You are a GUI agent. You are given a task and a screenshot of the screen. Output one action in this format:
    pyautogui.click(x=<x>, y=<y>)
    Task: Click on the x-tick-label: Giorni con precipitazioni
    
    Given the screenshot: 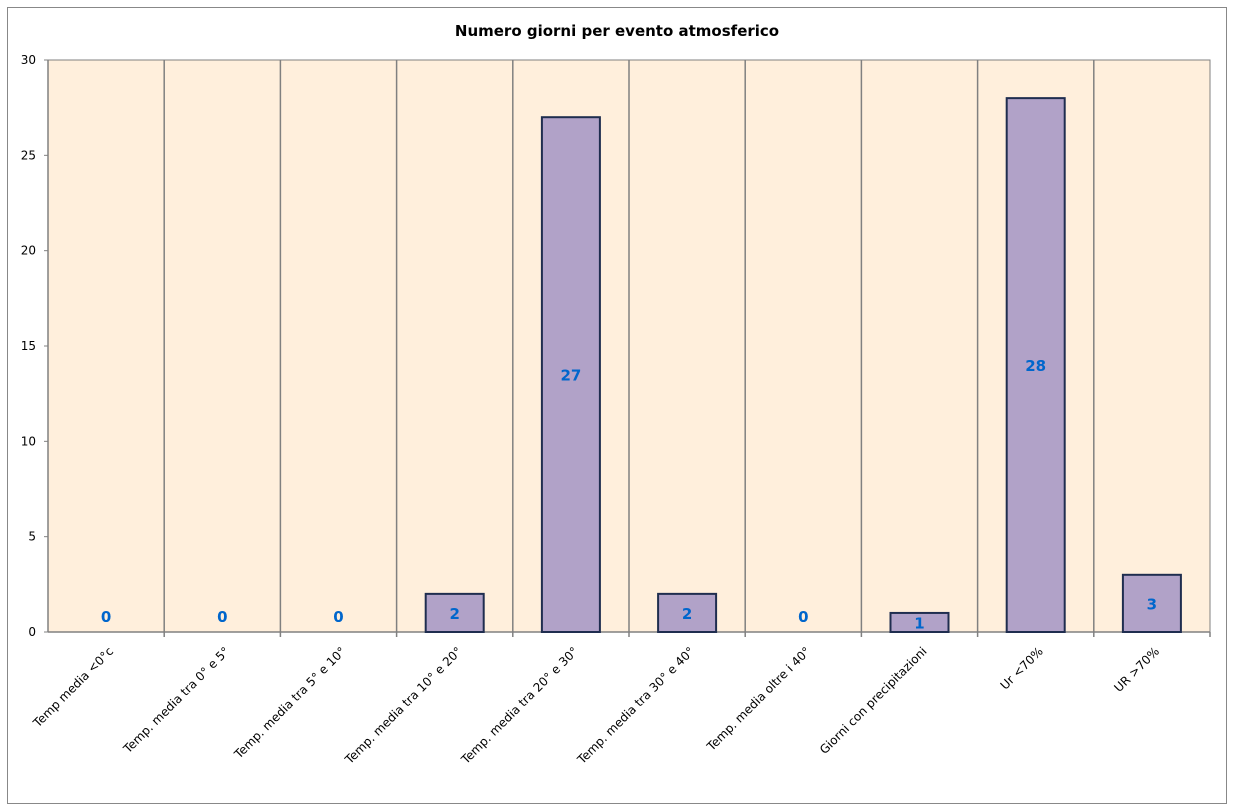 What is the action you would take?
    pyautogui.click(x=873, y=700)
    